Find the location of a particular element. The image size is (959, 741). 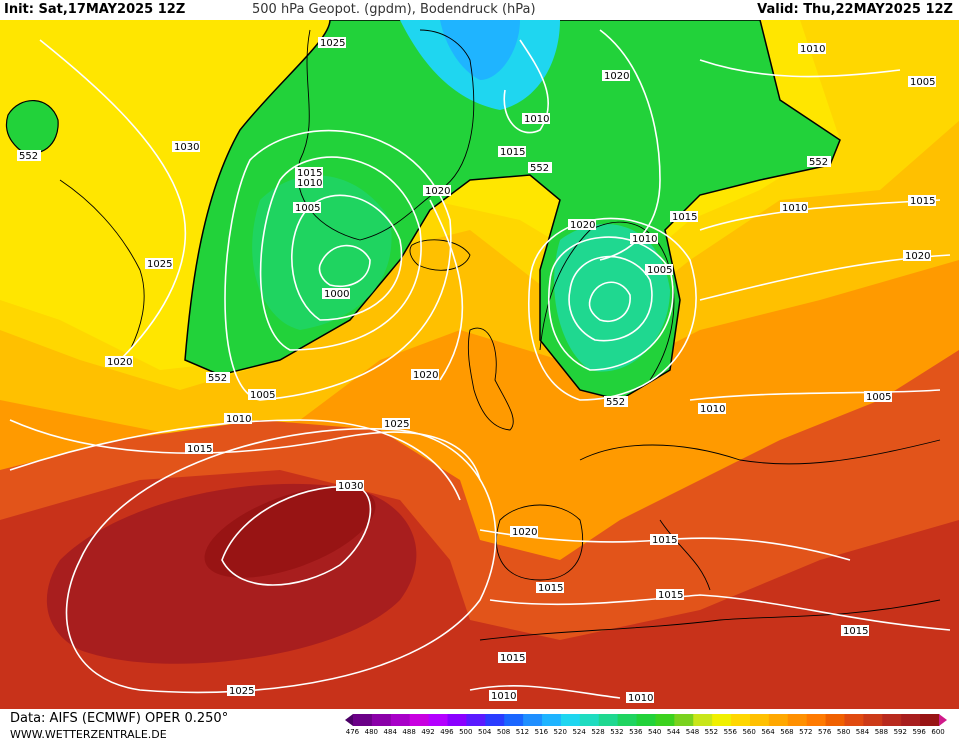

legend-tick-label: 600 is located at coordinates (938, 732).